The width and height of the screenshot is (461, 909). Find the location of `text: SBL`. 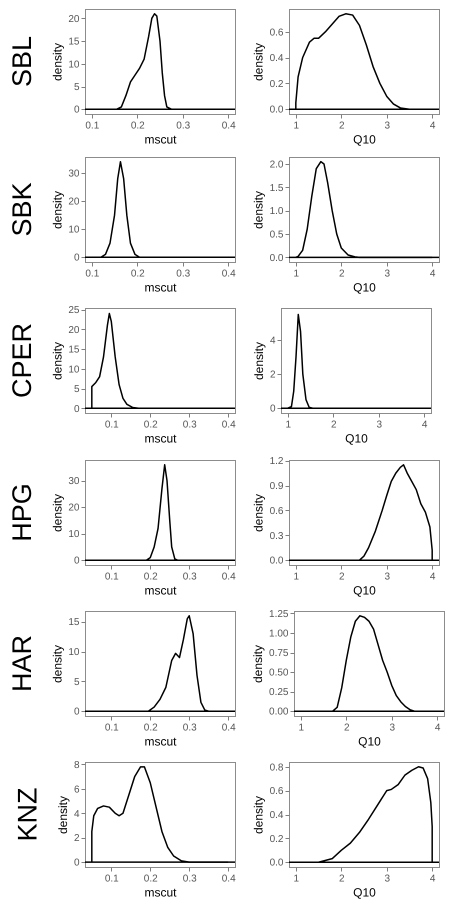

text: SBL is located at coordinates (21, 62).